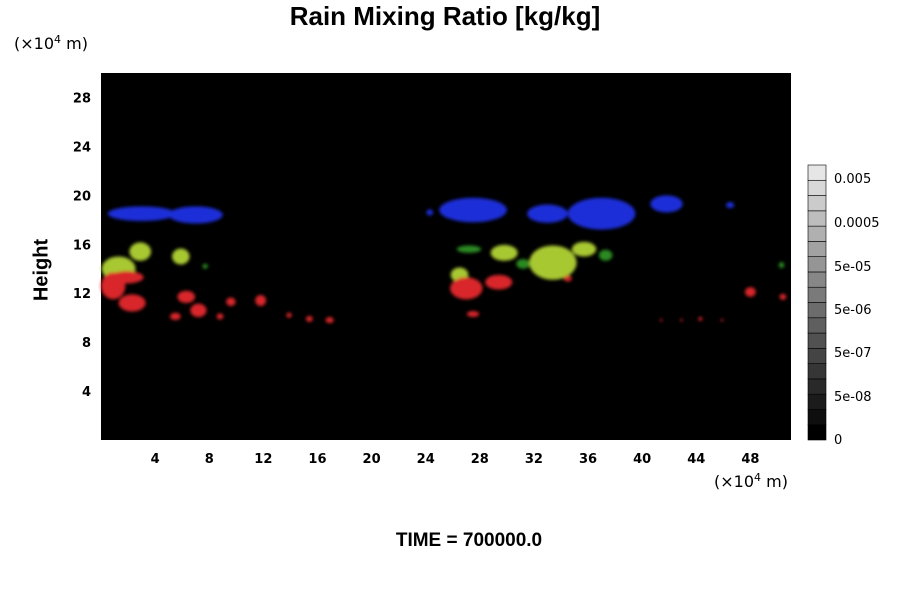 Image resolution: width=900 pixels, height=600 pixels. Describe the element at coordinates (469, 540) in the screenshot. I see `time-label: TIME = 700000.0` at that location.